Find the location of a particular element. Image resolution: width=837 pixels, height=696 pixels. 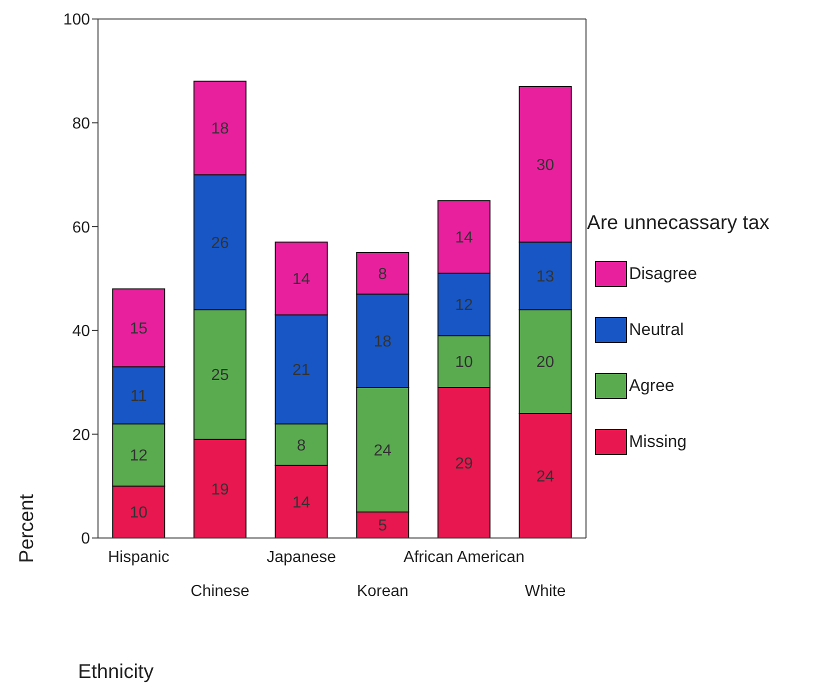

data-label: 11 is located at coordinates (139, 396).